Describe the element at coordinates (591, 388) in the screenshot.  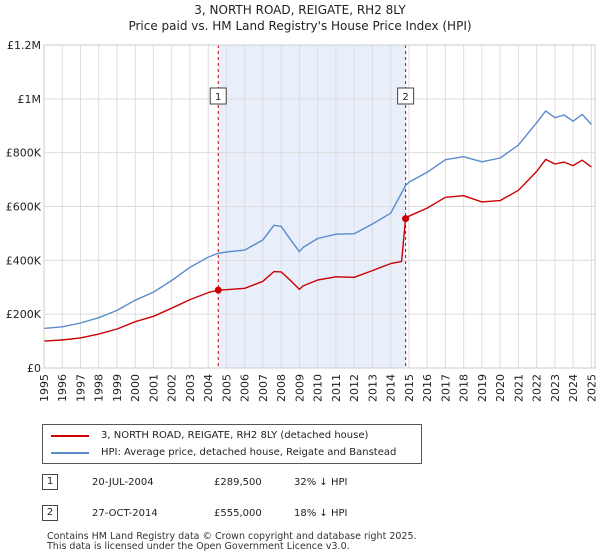
I see `x-tick-label: 2025` at that location.